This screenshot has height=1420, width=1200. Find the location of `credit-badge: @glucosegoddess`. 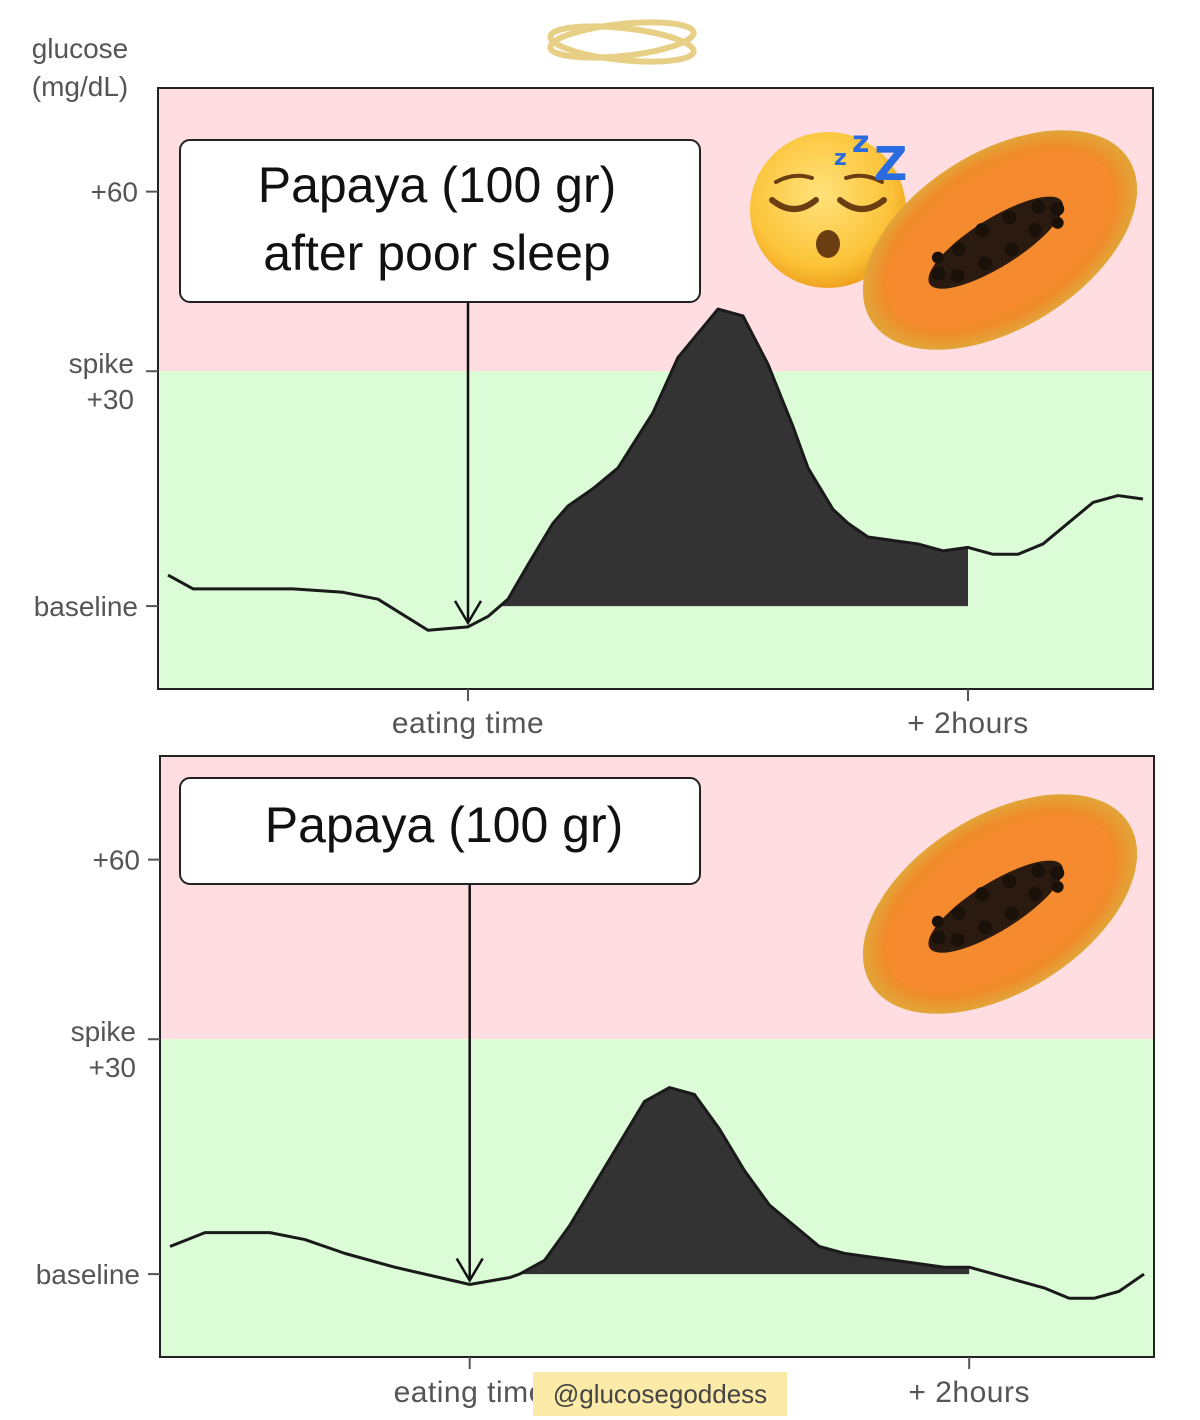

credit-badge: @glucosegoddess is located at coordinates (660, 1394).